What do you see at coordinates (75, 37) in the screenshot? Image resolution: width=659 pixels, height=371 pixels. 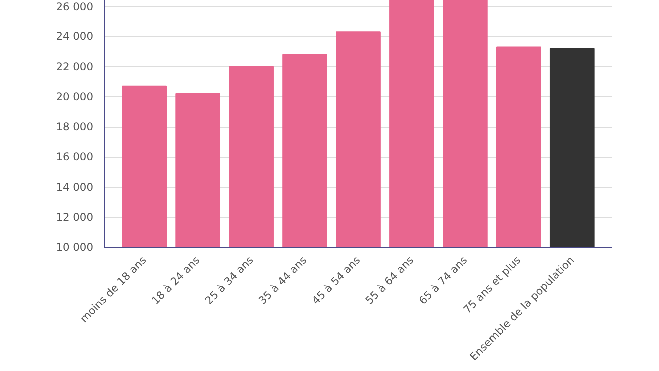 I see `y-tick-label: 24 000` at bounding box center [75, 37].